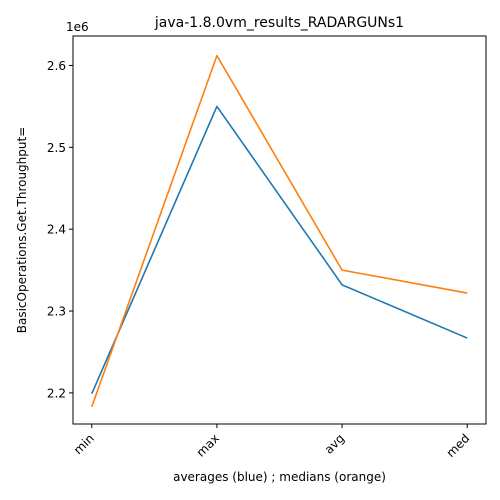 This screenshot has width=500, height=500. Describe the element at coordinates (458, 445) in the screenshot. I see `x-tick-label: med` at that location.